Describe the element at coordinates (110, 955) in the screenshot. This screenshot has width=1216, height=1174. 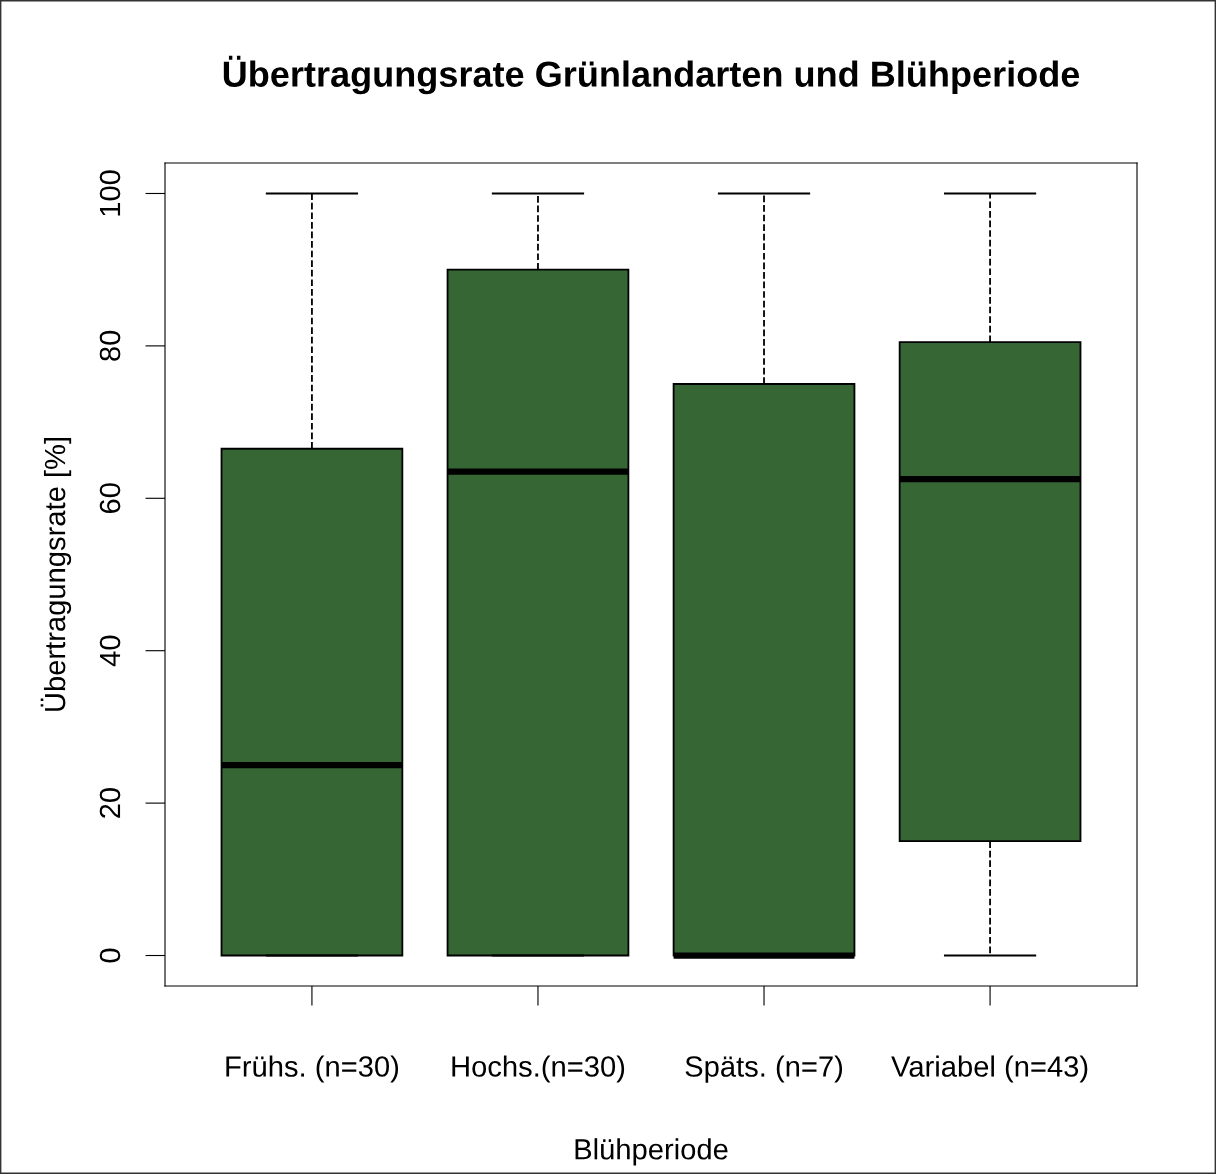
I see `y-tick-label: 0` at that location.